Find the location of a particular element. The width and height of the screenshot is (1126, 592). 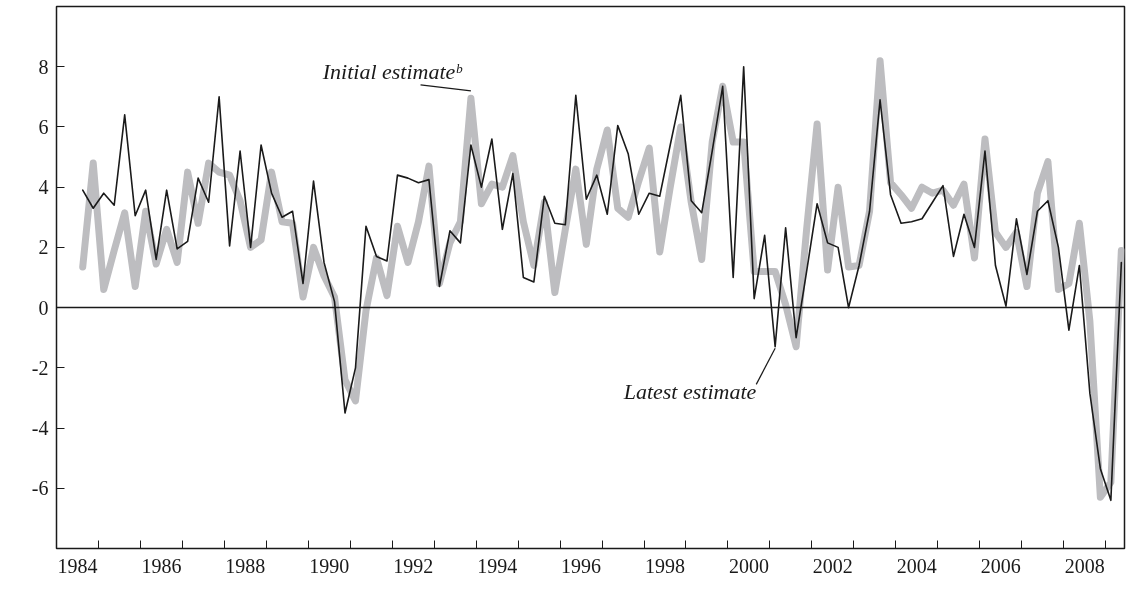

y-tick-label: -2 is located at coordinates (40, 367).